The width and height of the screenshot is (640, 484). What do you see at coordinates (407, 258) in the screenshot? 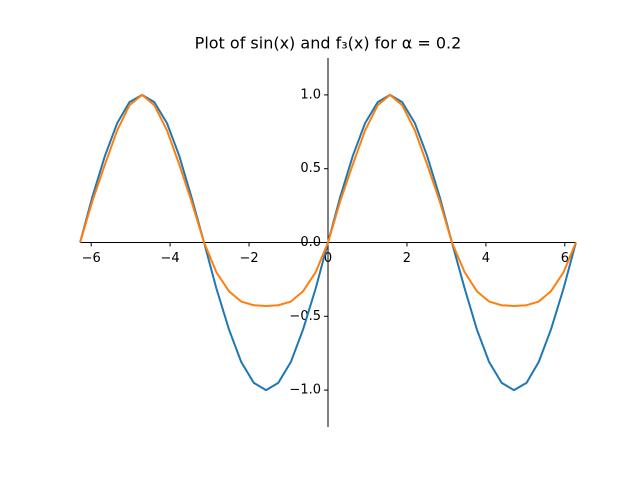
I see `x-tick-label: 2` at bounding box center [407, 258].